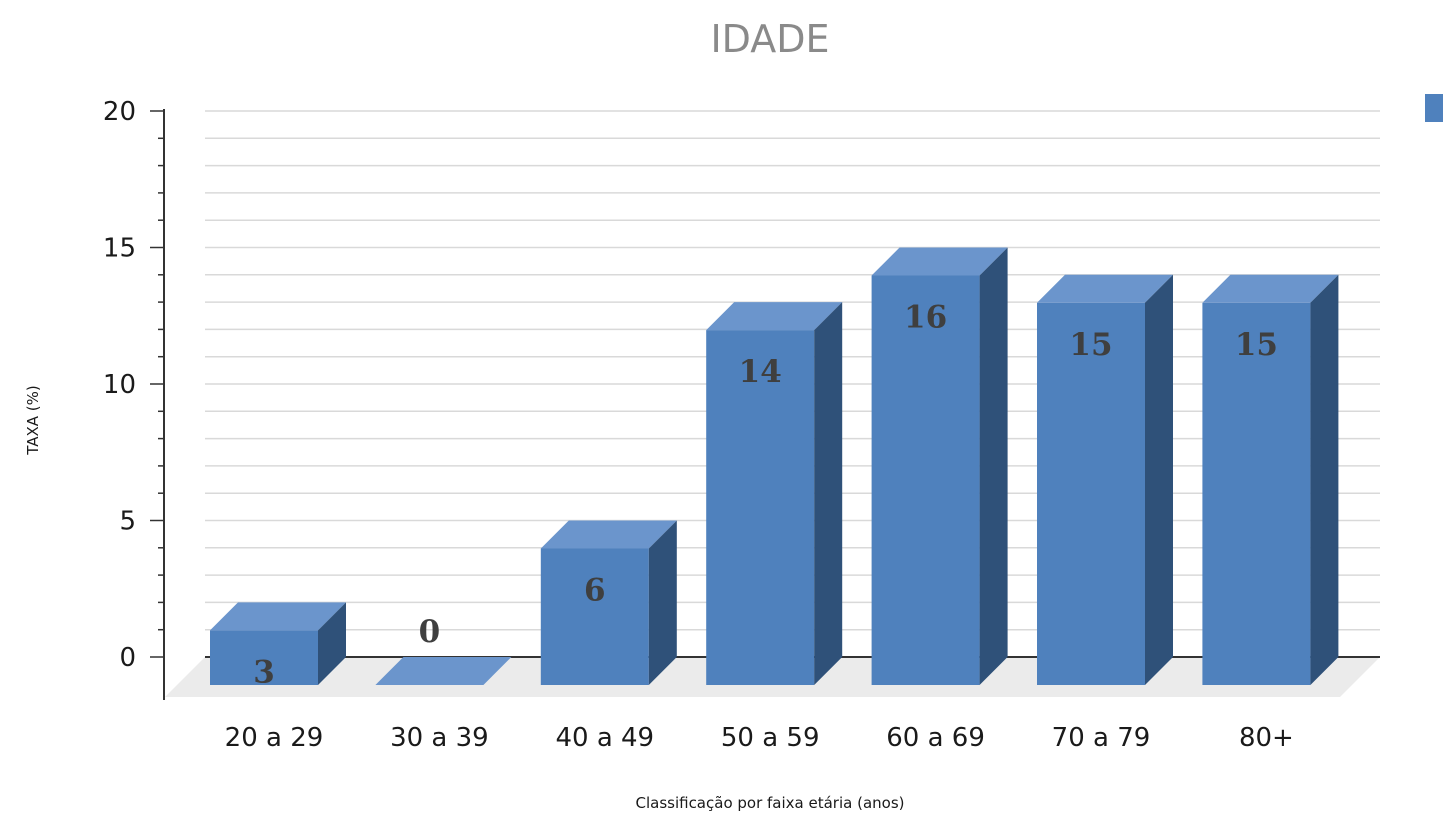  What do you see at coordinates (935, 738) in the screenshot?
I see `x-tick-label: 60 a 69` at bounding box center [935, 738].